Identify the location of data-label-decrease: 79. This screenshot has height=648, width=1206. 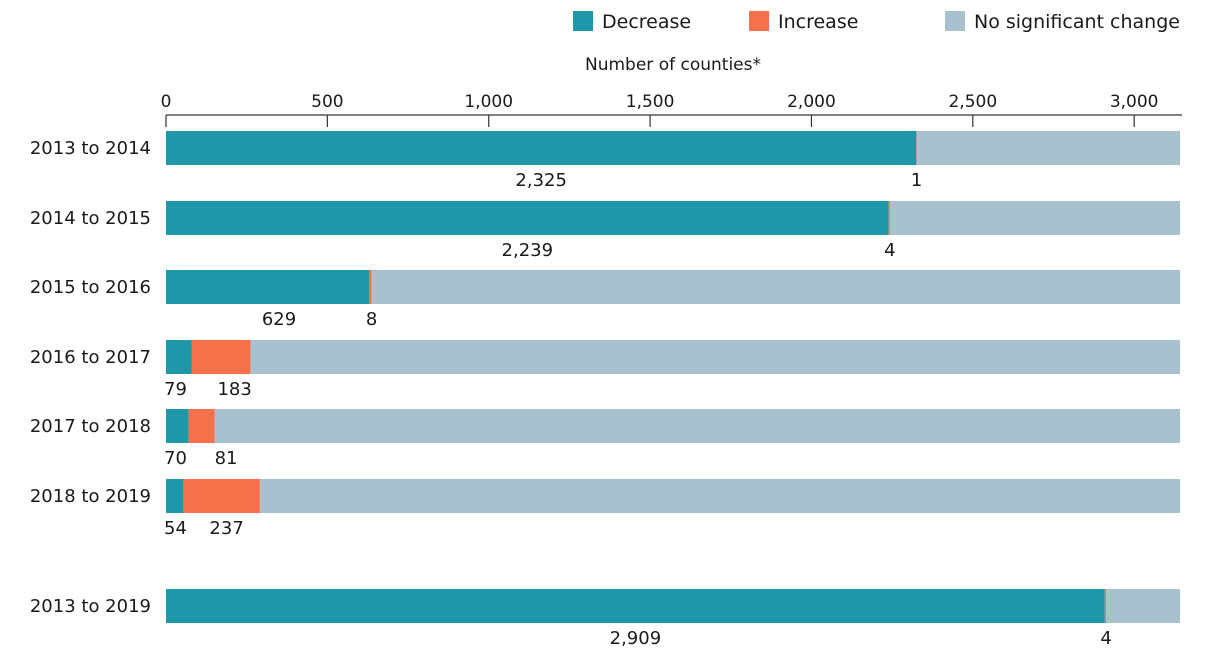
(175, 389).